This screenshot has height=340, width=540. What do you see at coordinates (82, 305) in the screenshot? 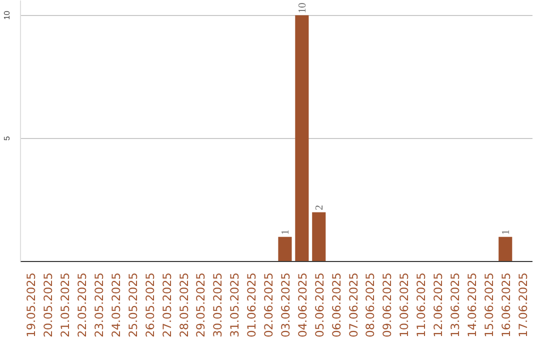
I see `x-tick-label: 22.05.2025` at bounding box center [82, 305].